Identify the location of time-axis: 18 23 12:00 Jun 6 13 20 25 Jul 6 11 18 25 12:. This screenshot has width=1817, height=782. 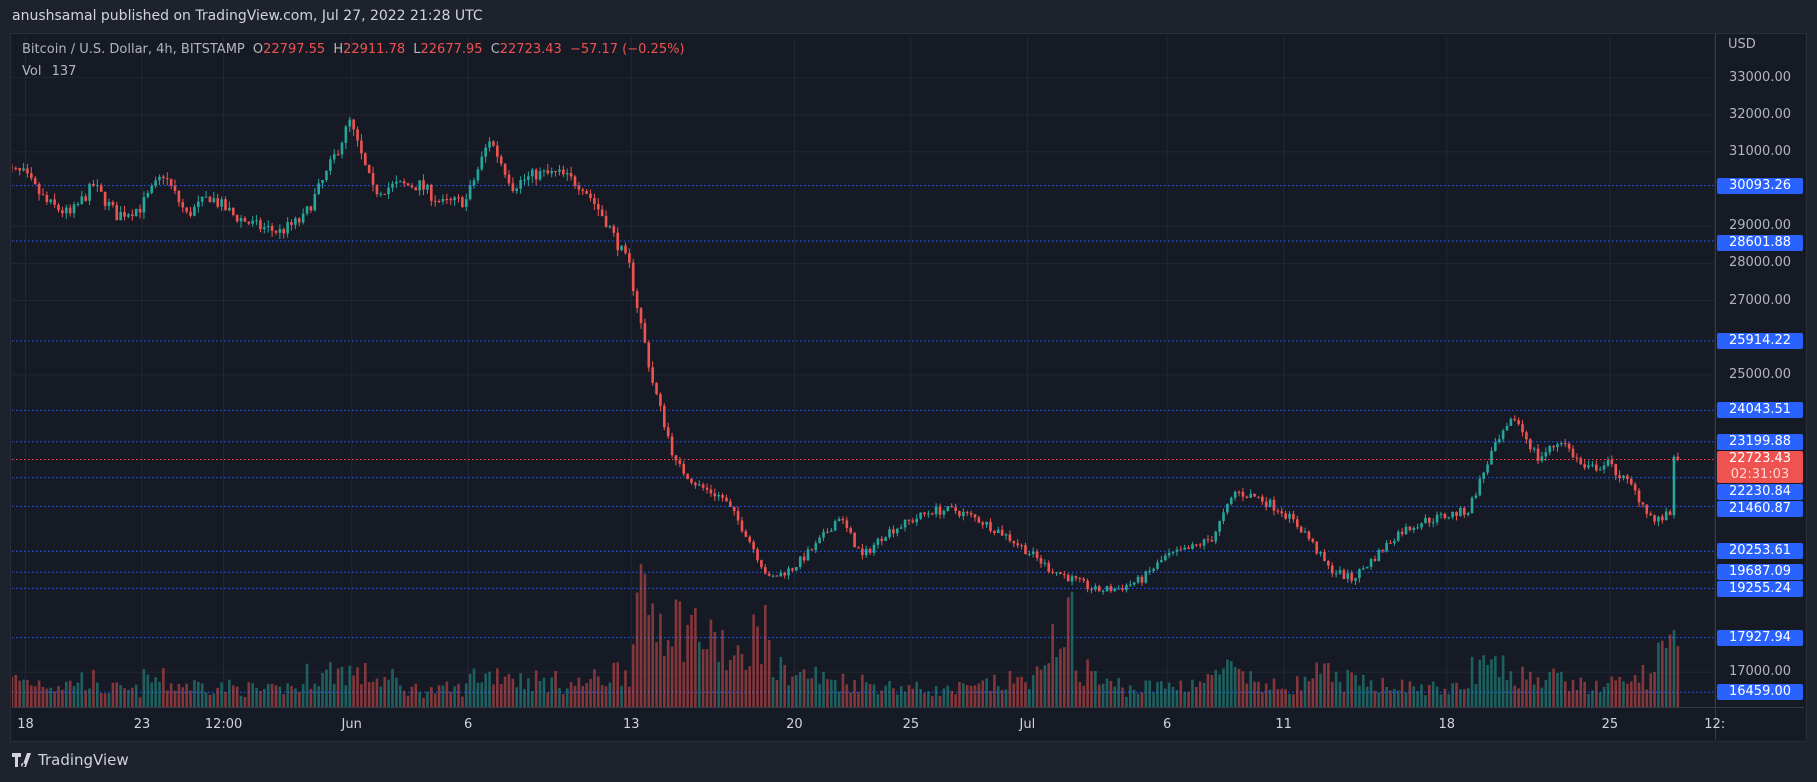
(908, 724).